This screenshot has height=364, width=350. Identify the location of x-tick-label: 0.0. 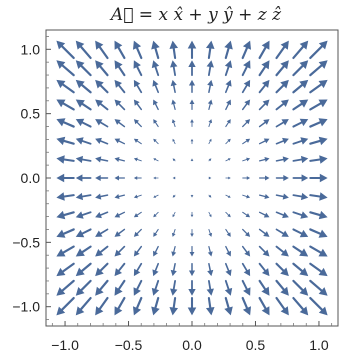
(192, 345).